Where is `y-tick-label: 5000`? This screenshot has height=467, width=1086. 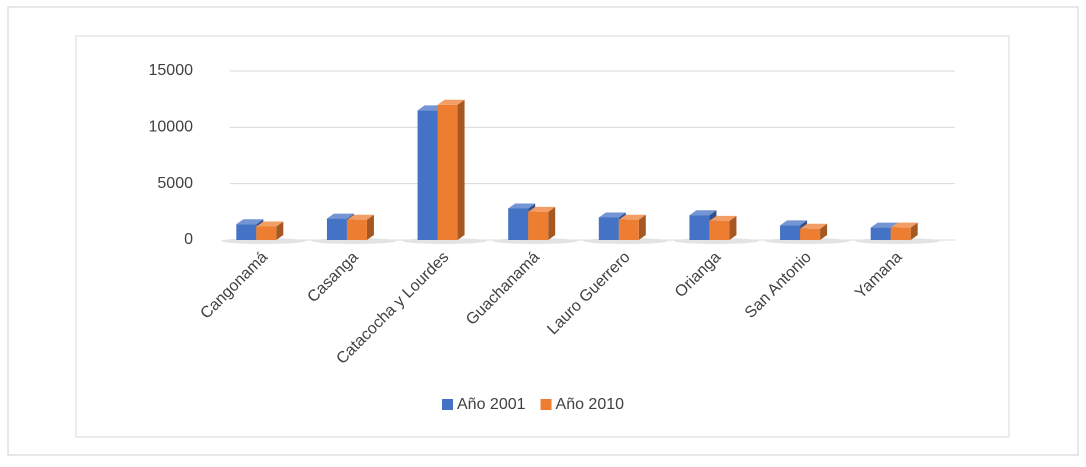 y-tick-label: 5000 is located at coordinates (175, 183).